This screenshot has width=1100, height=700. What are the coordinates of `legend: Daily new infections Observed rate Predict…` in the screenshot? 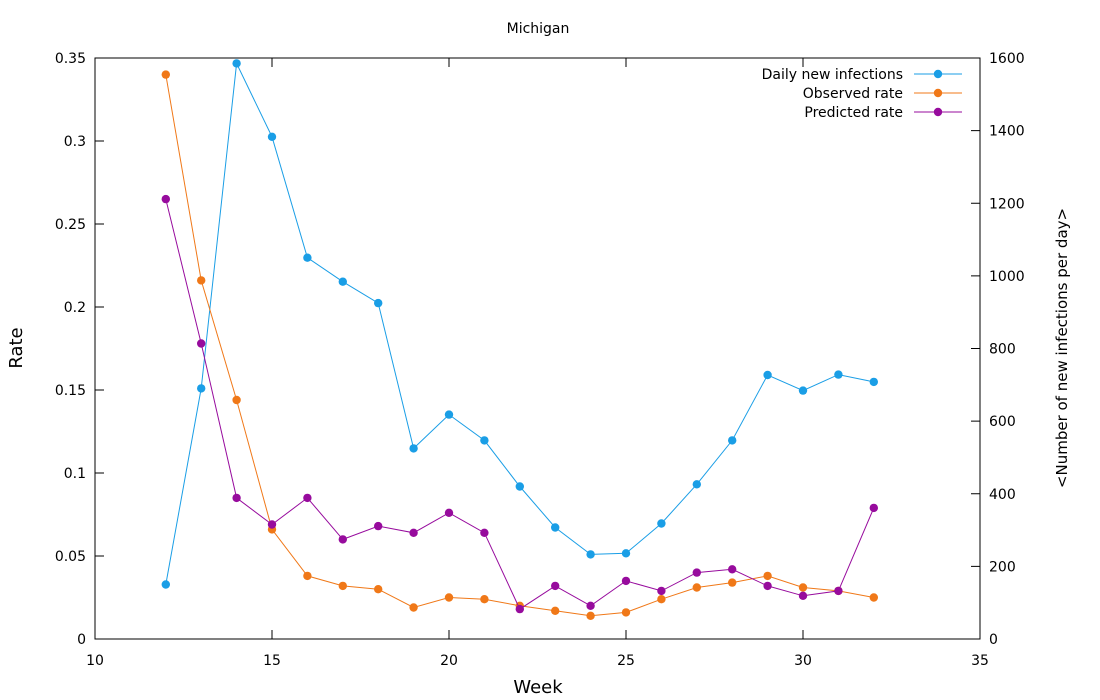 It's located at (862, 94).